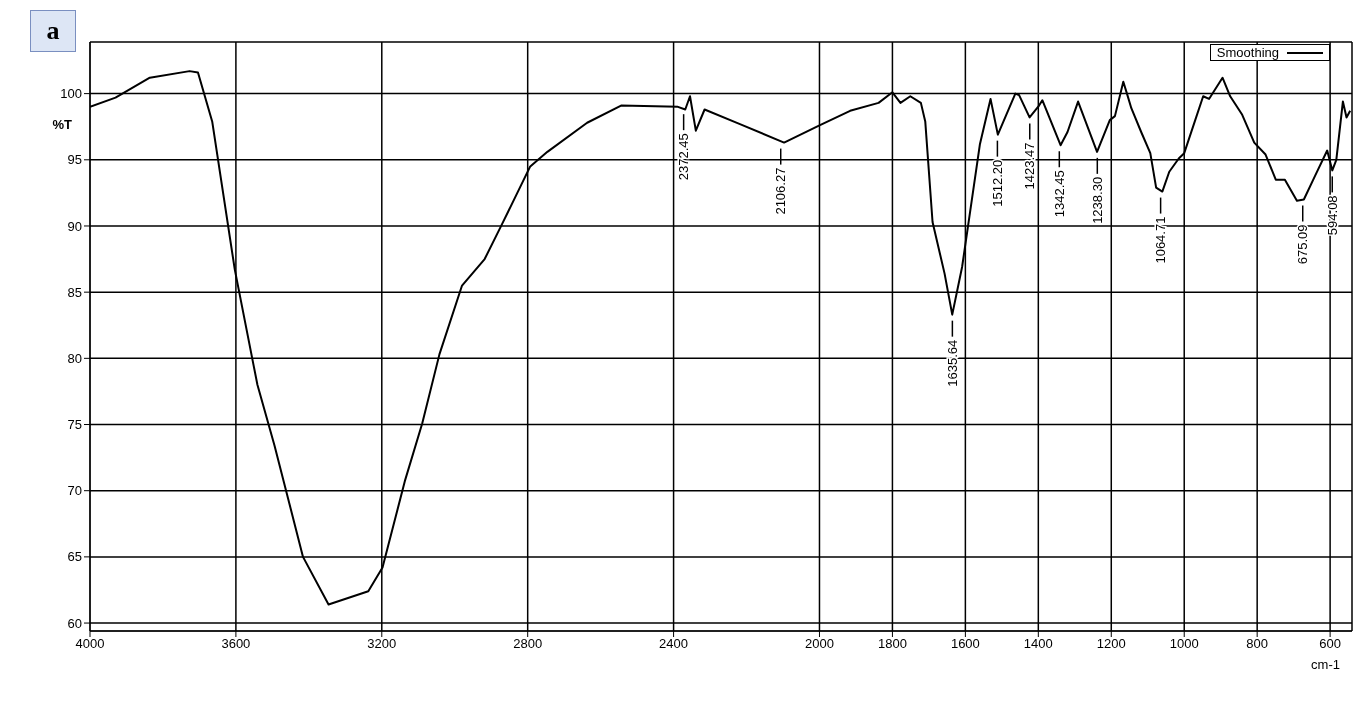 The width and height of the screenshot is (1364, 715). What do you see at coordinates (236, 644) in the screenshot?
I see `x-tick-label: 3600` at bounding box center [236, 644].